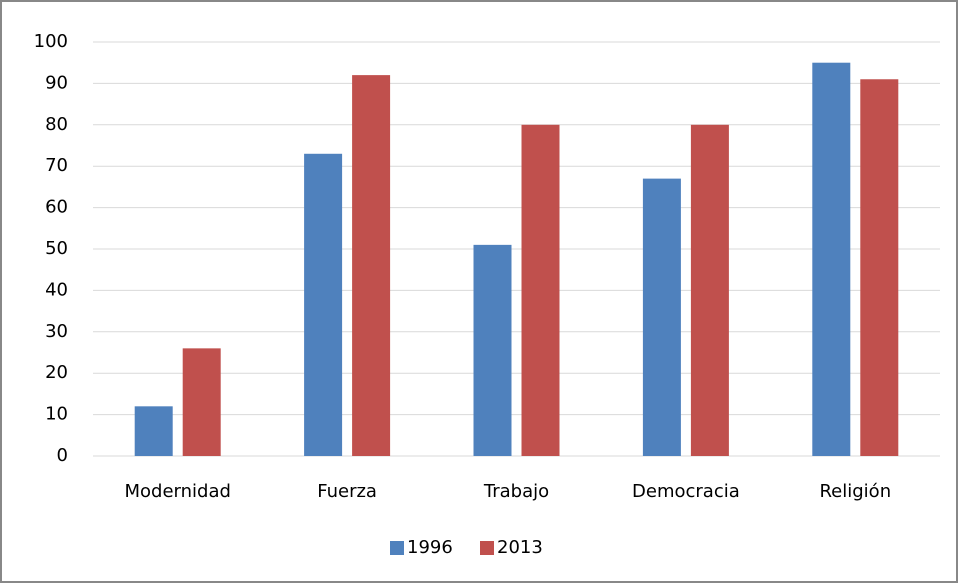 The width and height of the screenshot is (958, 583). I want to click on y-tick-label: 10, so click(56, 414).